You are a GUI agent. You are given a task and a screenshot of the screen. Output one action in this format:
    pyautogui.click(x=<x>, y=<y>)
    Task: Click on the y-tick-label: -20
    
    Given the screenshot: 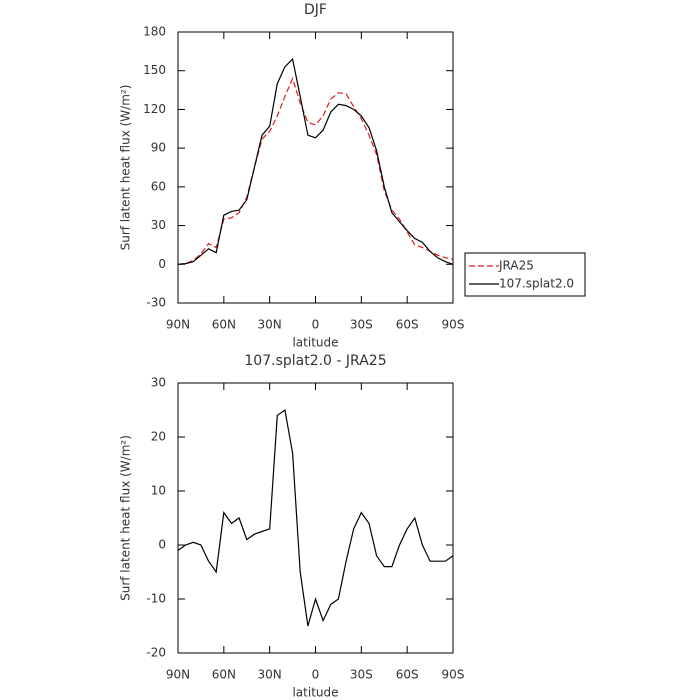 What is the action you would take?
    pyautogui.click(x=156, y=653)
    